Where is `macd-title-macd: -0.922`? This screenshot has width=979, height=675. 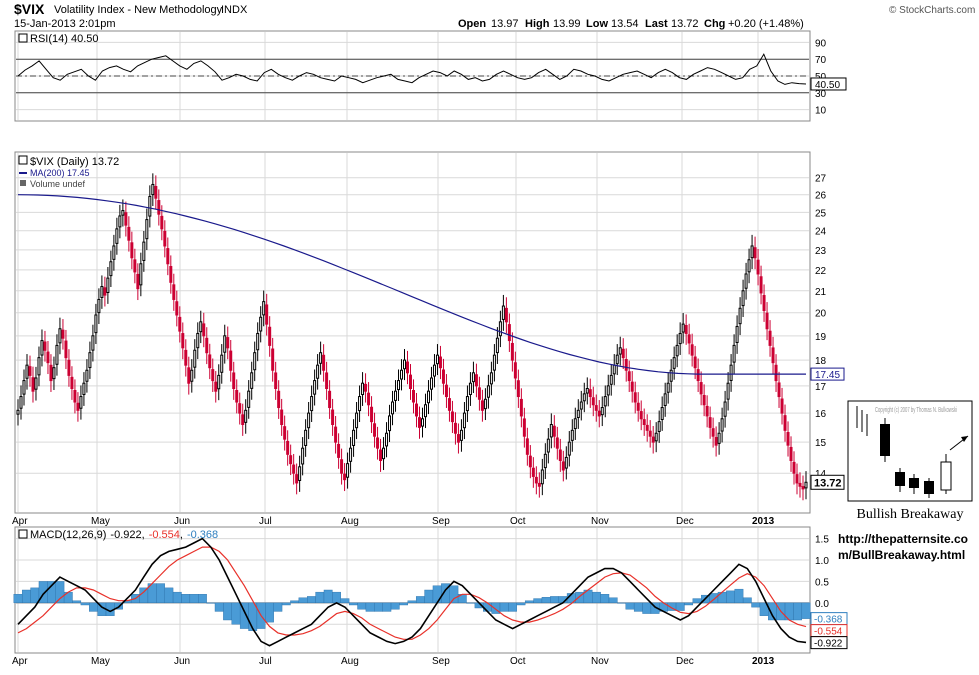
macd-title-macd: -0.922 is located at coordinates (125, 535).